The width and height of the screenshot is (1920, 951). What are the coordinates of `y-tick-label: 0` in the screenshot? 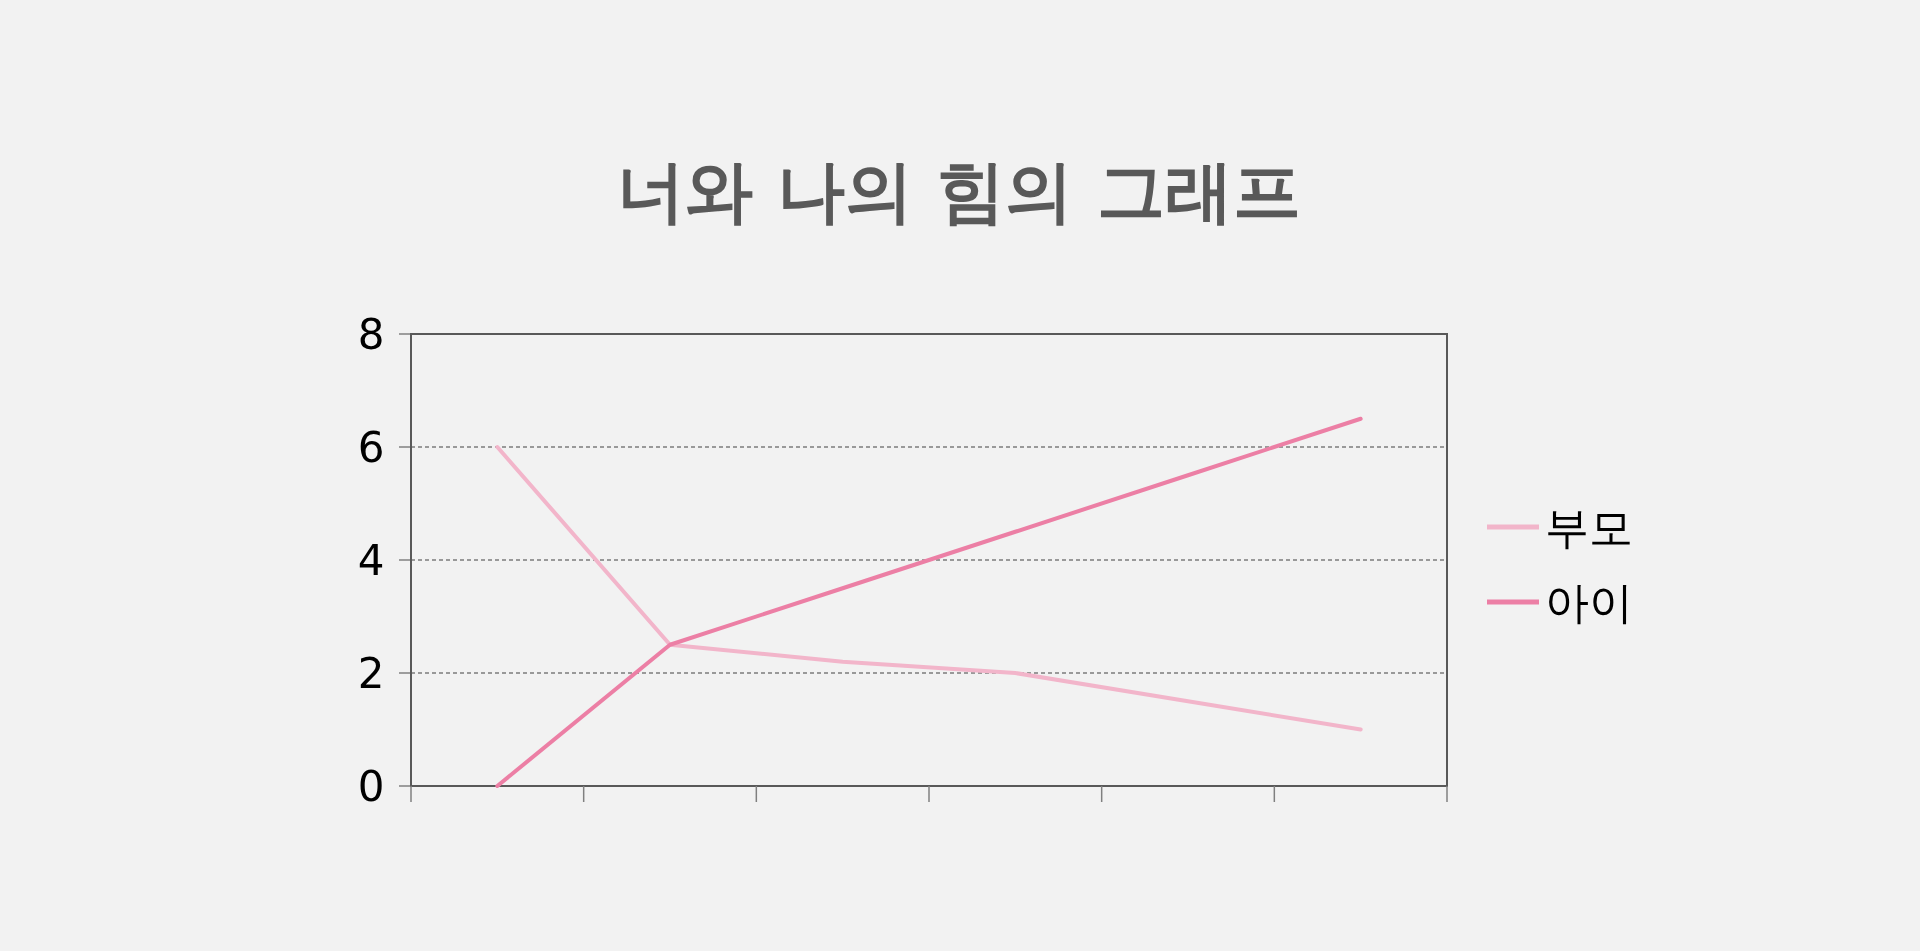 It's located at (371, 786).